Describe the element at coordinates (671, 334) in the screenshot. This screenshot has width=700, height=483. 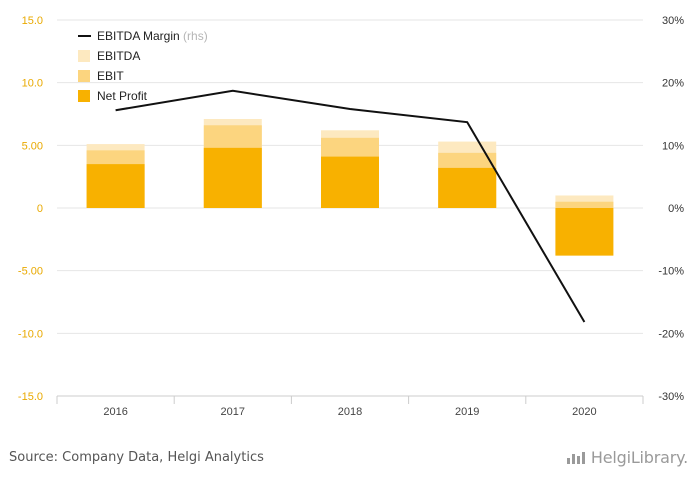
I see `right-tick-label: -20%` at that location.